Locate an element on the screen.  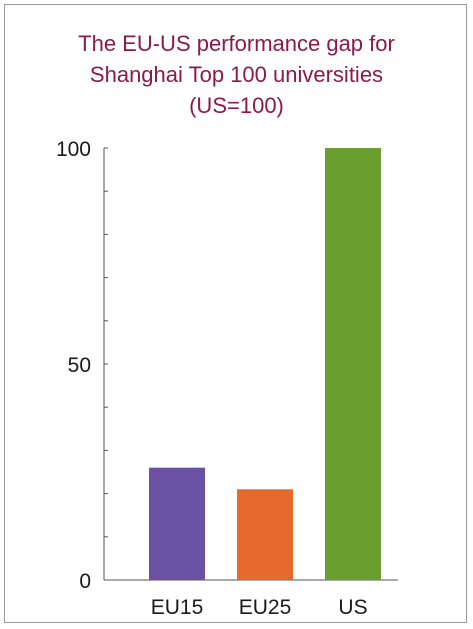
bar-eu15 is located at coordinates (177, 523).